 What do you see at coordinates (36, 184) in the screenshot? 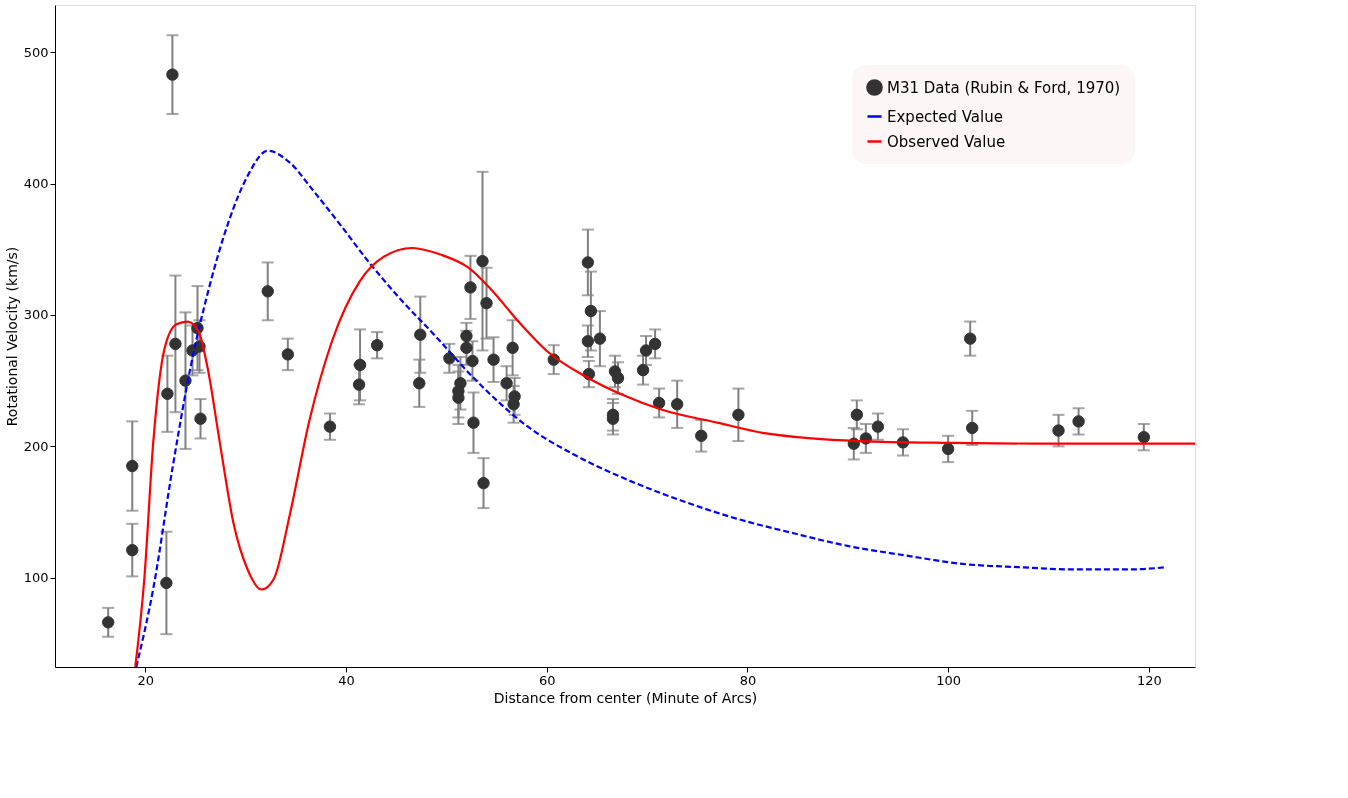
I see `y-tick-label: 400` at bounding box center [36, 184].